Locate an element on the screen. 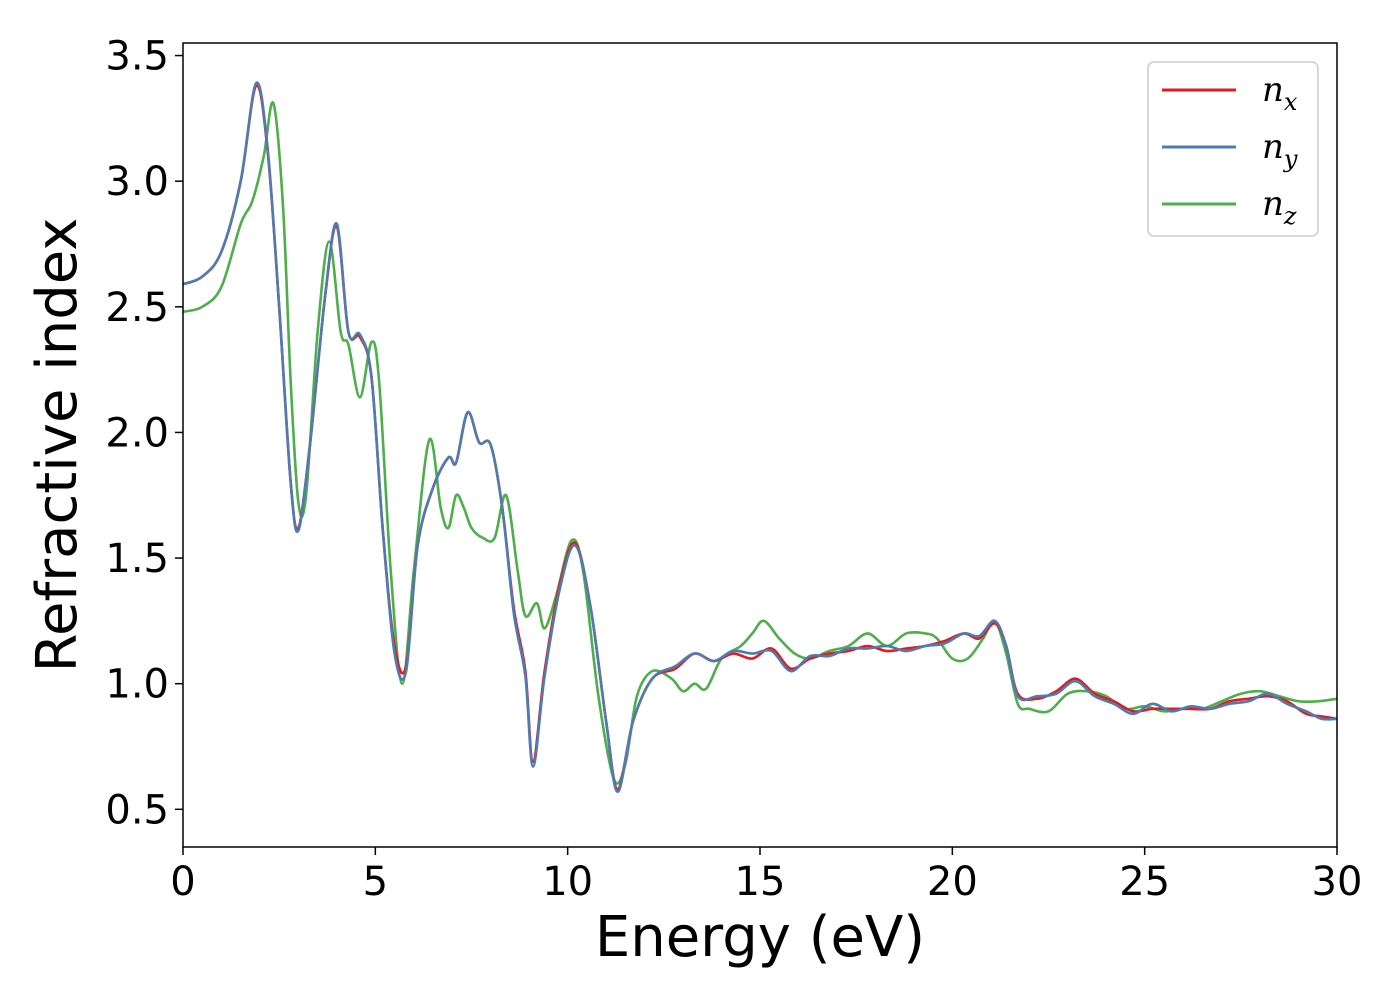 This screenshot has width=1400, height=1000. x-tick-label: 10 is located at coordinates (567, 882).